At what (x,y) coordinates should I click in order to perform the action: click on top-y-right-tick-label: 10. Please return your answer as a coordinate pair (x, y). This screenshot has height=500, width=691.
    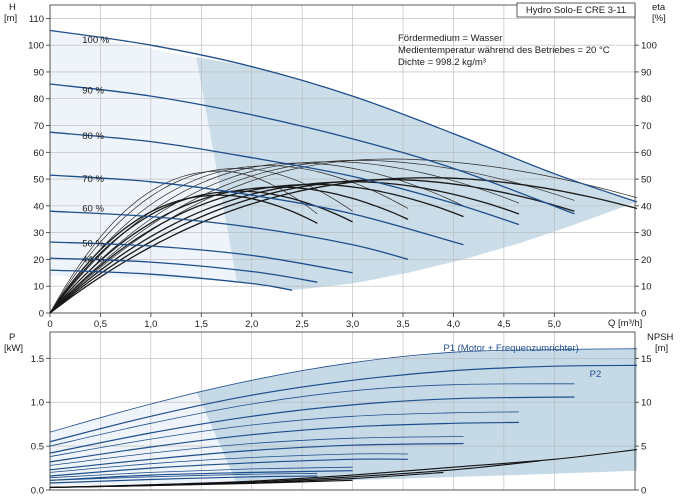
    Looking at the image, I should click on (646, 287).